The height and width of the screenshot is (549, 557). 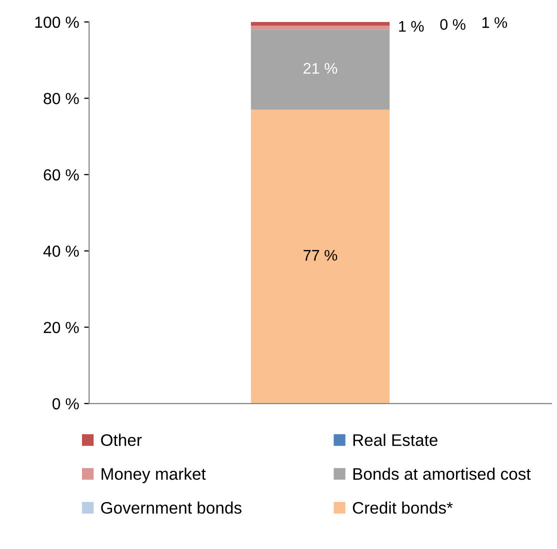 What do you see at coordinates (171, 508) in the screenshot?
I see `legend-label: Government bonds` at bounding box center [171, 508].